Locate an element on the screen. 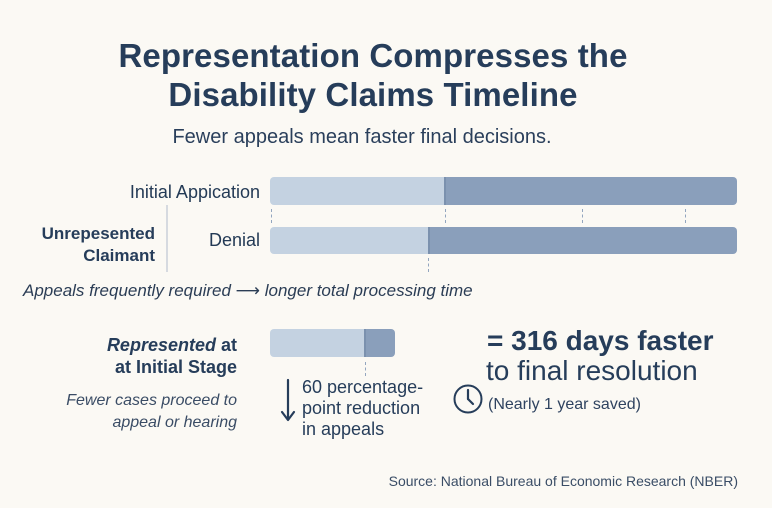 The width and height of the screenshot is (772, 508). represented-label: Represented at at Initial Stage is located at coordinates (172, 356).